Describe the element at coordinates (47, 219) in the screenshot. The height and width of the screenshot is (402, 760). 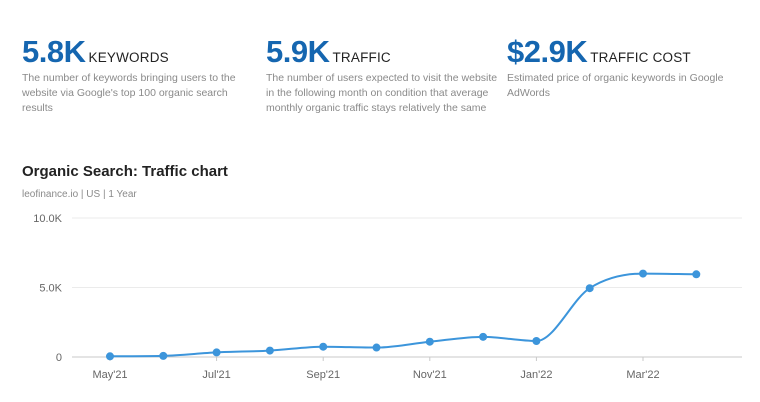
I see `y-tick-label: 10.0K` at that location.